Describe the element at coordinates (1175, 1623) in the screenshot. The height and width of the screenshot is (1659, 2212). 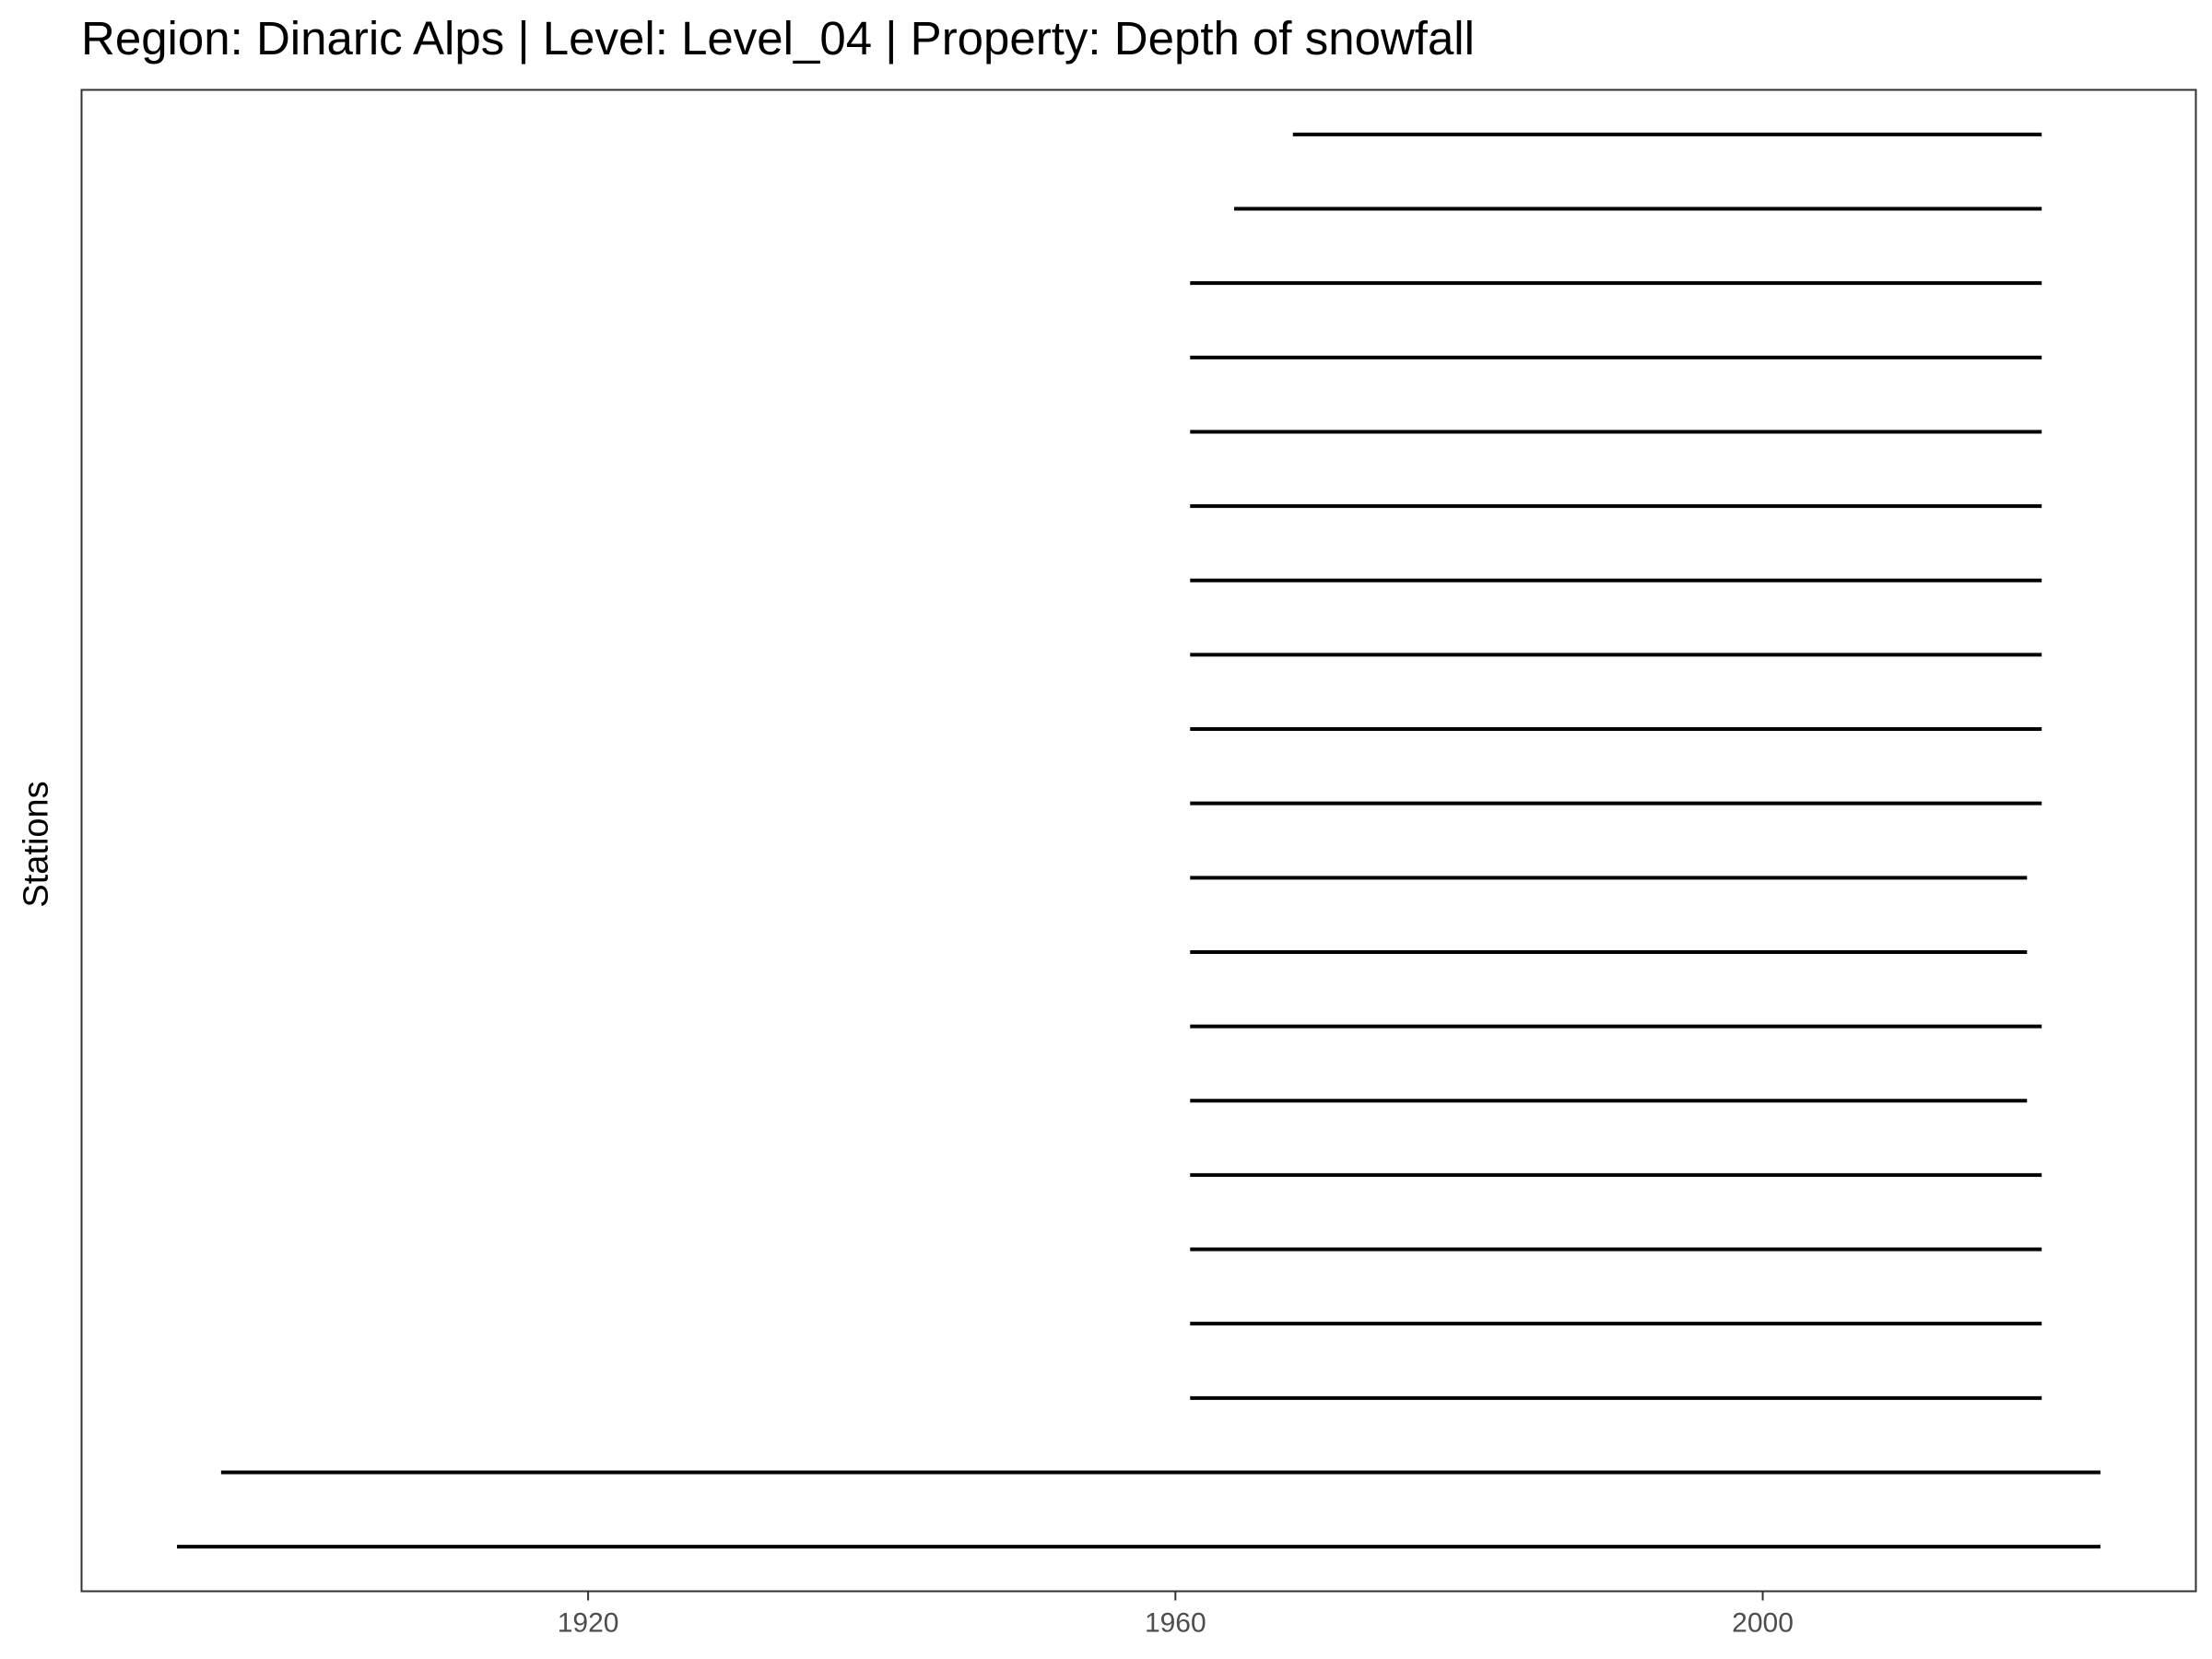
I see `x-tick-label: 1960` at that location.